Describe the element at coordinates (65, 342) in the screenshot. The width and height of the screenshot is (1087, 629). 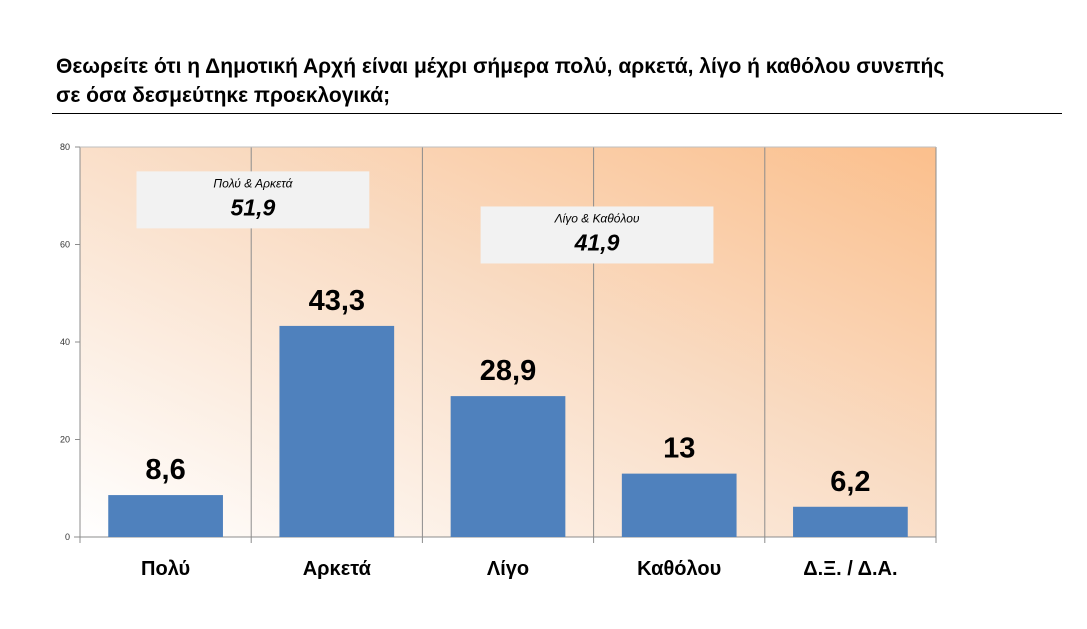
I see `y-tick-label: 40` at that location.